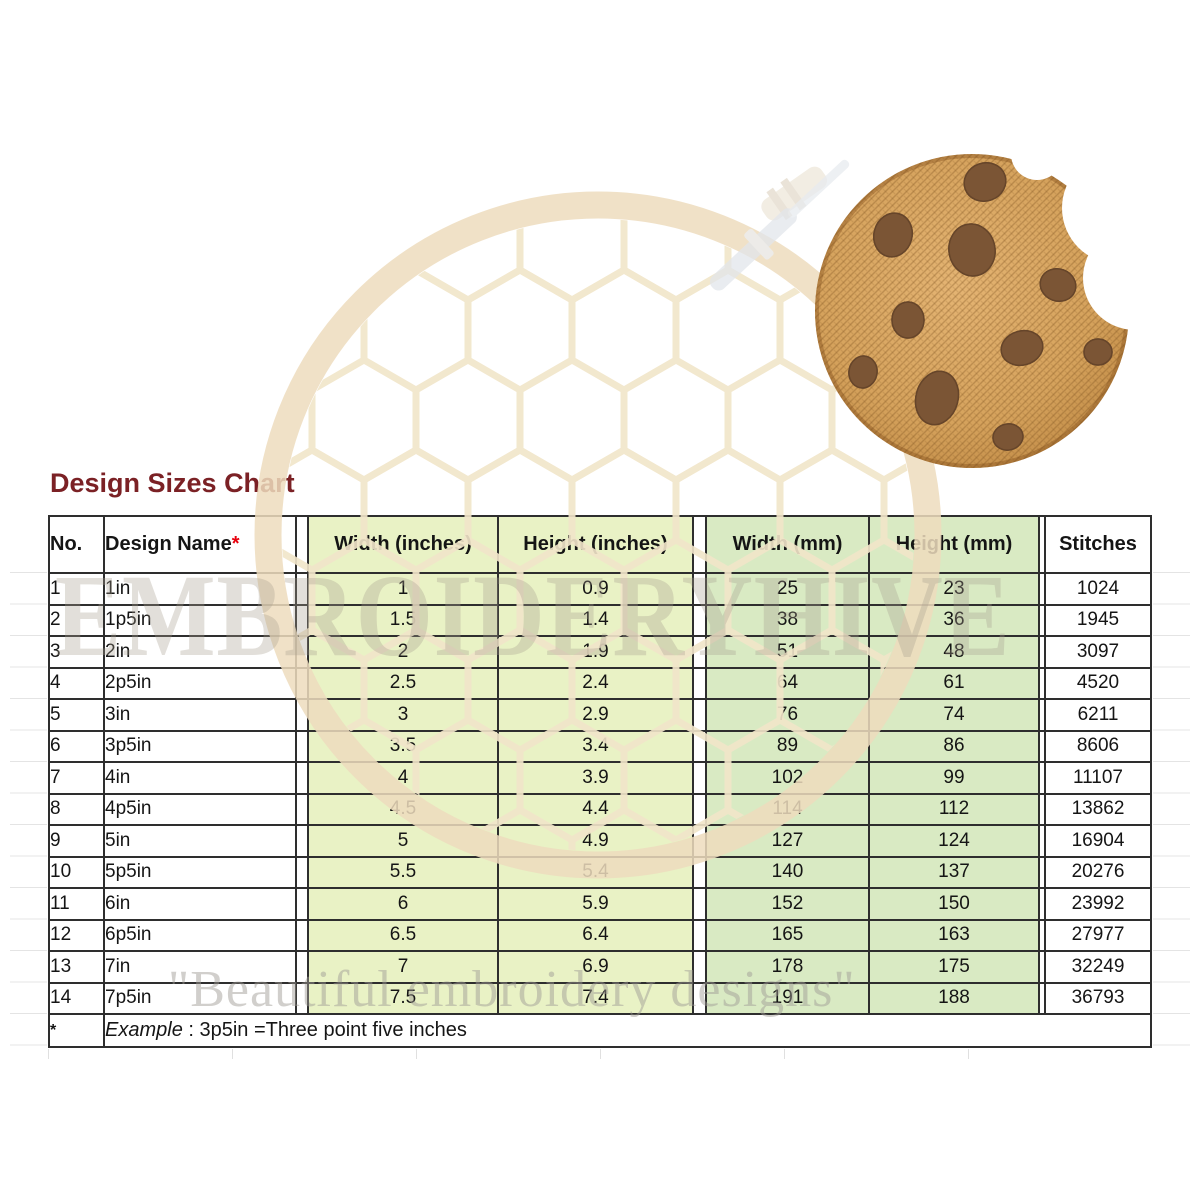 This screenshot has width=1200, height=1200. I want to click on footnote-marker: *, so click(76, 1030).